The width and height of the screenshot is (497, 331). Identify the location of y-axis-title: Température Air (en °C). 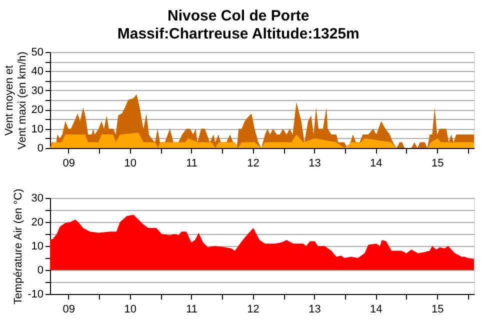
(18, 246).